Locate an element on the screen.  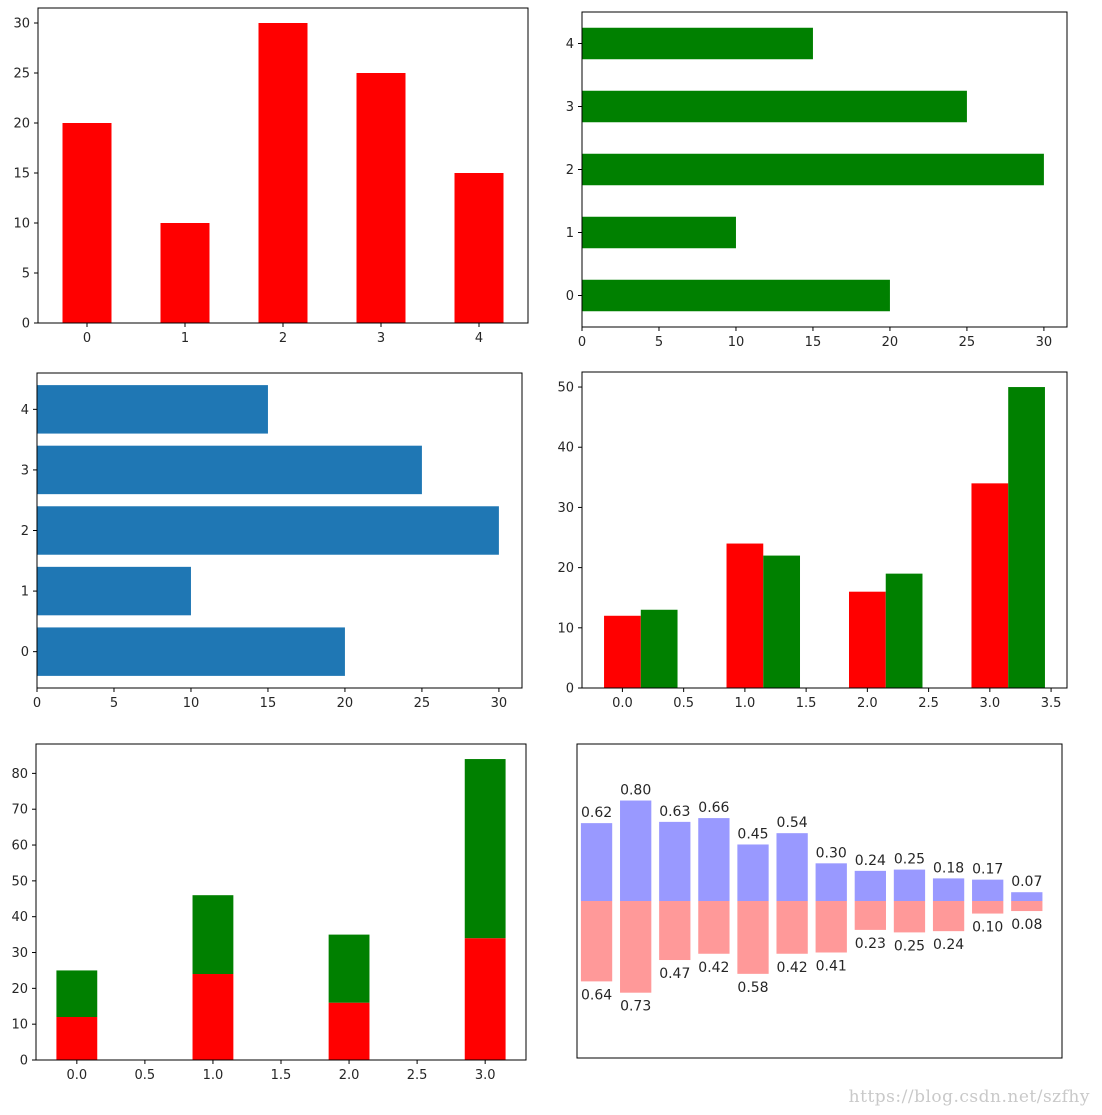
data-label-pos-5: 0.54 is located at coordinates (792, 823).